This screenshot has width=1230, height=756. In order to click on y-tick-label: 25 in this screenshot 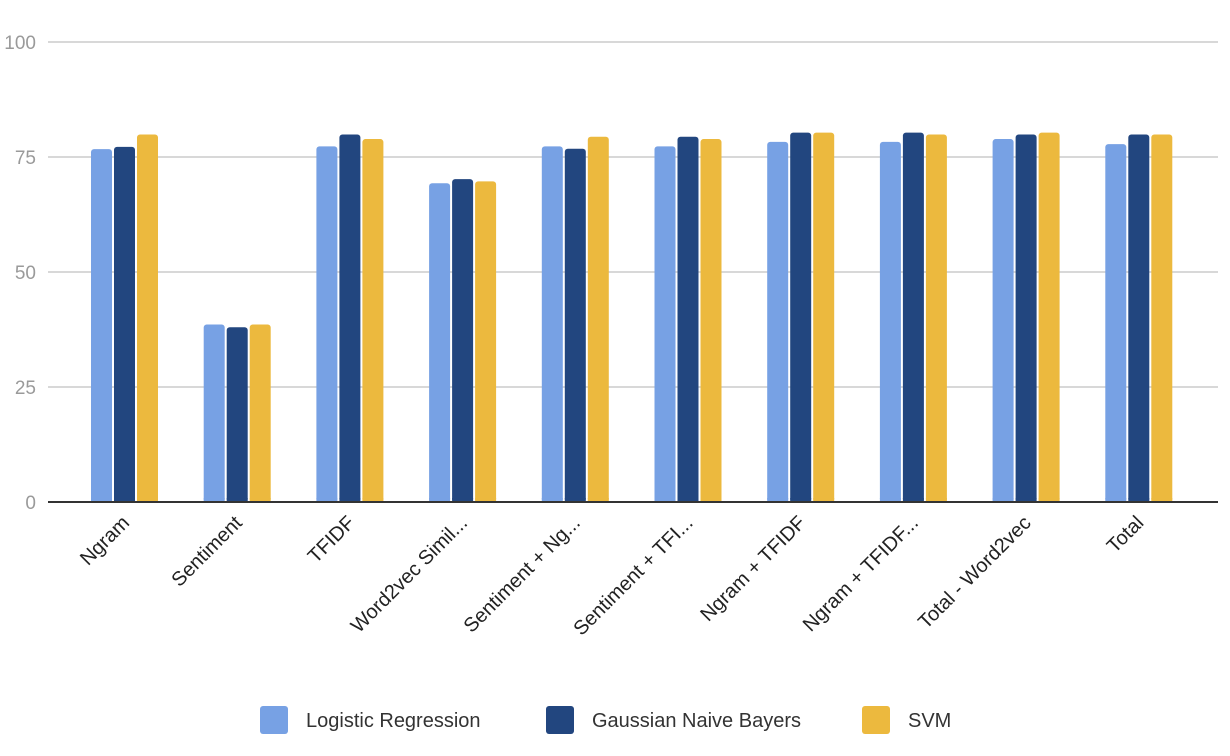, I will do `click(25, 388)`.